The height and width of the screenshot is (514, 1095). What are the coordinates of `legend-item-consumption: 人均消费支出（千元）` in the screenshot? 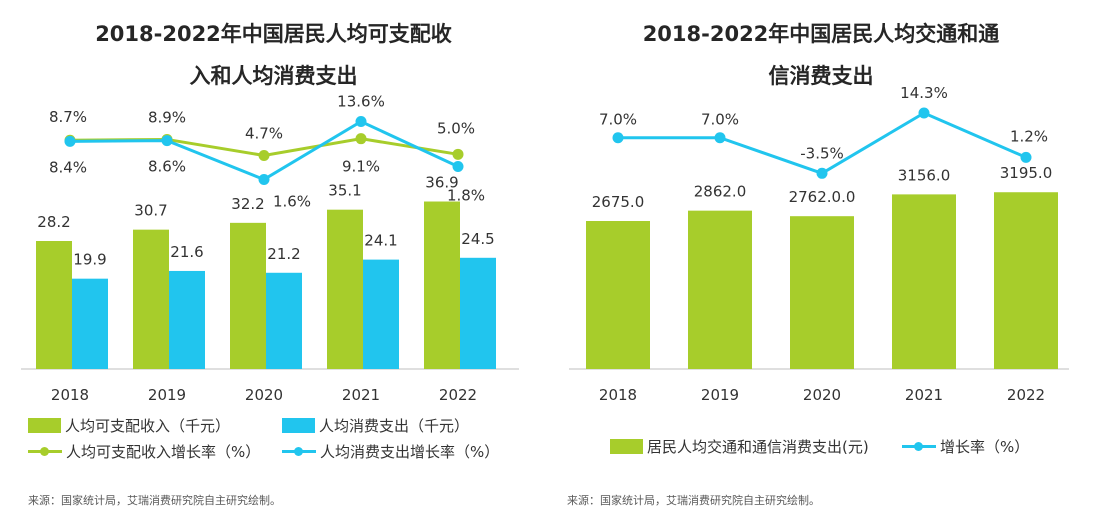 It's located at (375, 426).